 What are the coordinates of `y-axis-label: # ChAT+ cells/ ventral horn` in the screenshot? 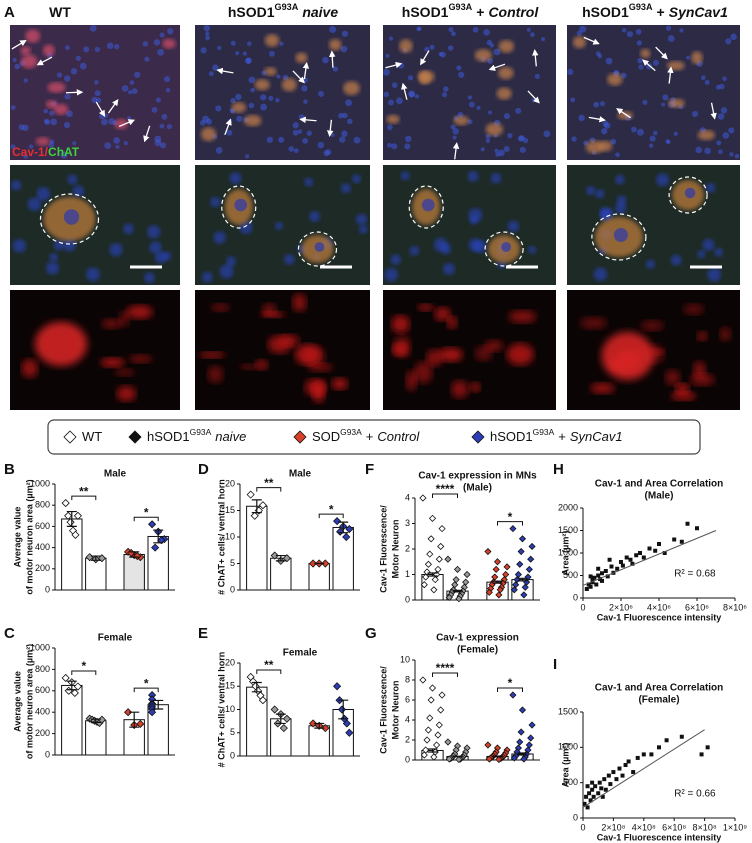 It's located at (221, 537).